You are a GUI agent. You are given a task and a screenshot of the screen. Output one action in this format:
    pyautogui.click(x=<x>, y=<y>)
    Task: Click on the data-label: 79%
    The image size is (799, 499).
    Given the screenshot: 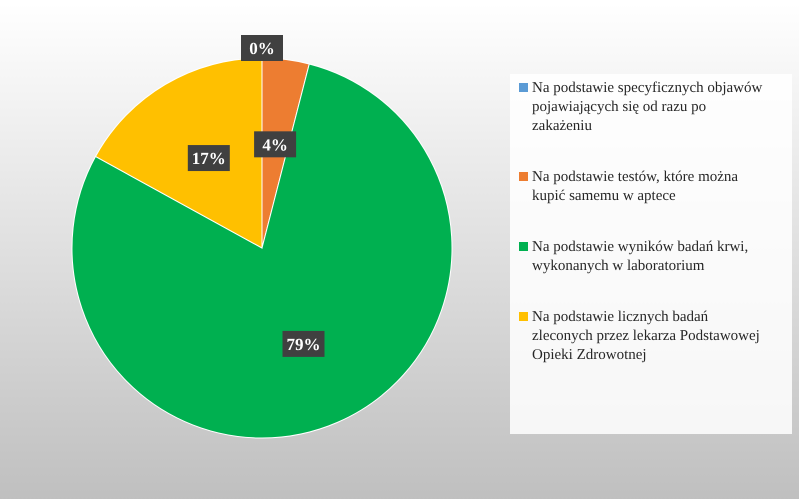 What is the action you would take?
    pyautogui.click(x=303, y=344)
    